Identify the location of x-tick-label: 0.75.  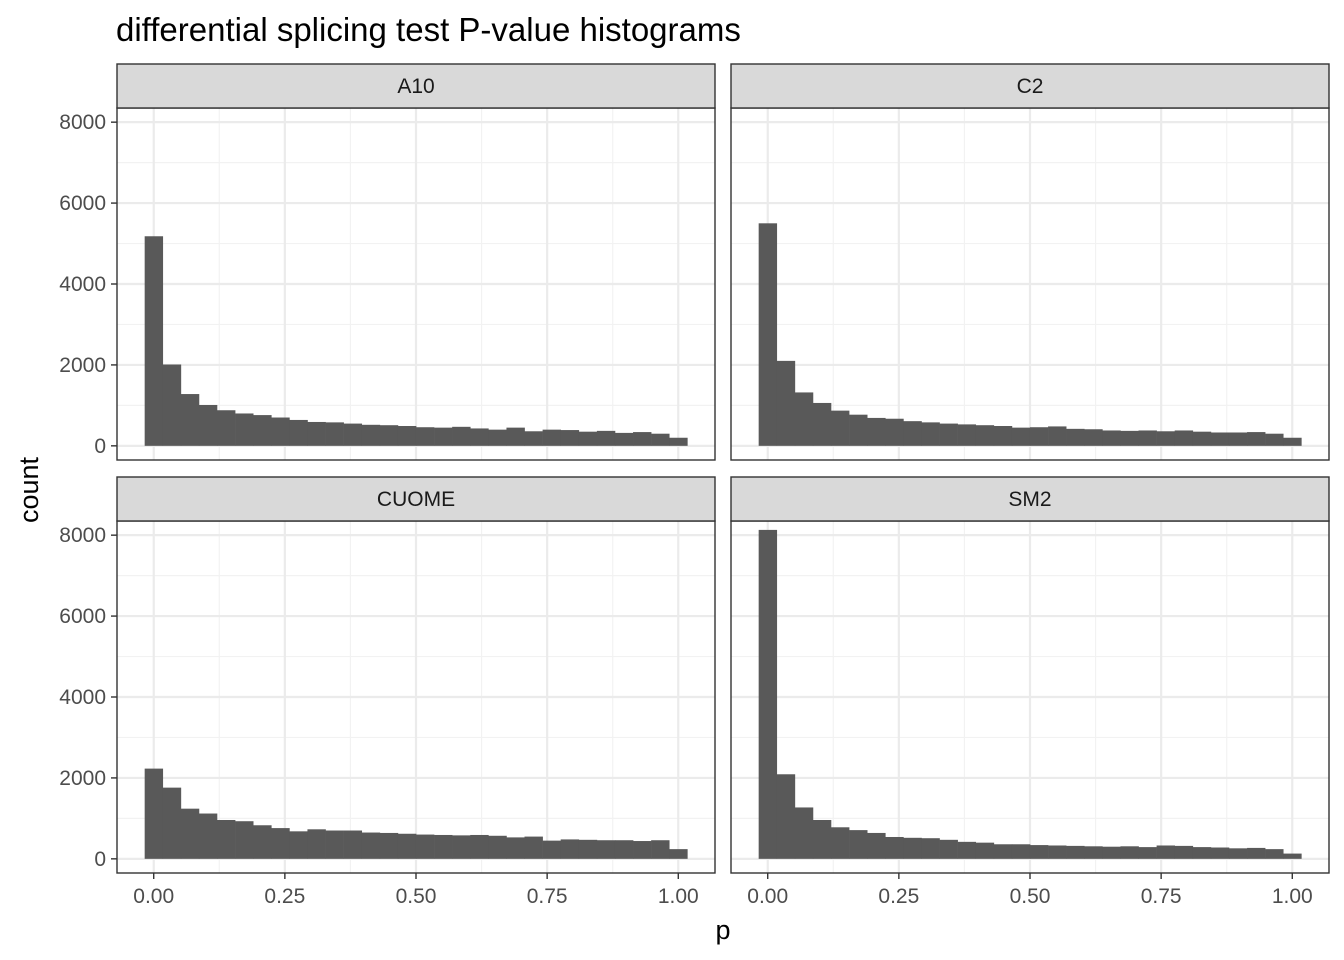
(547, 896).